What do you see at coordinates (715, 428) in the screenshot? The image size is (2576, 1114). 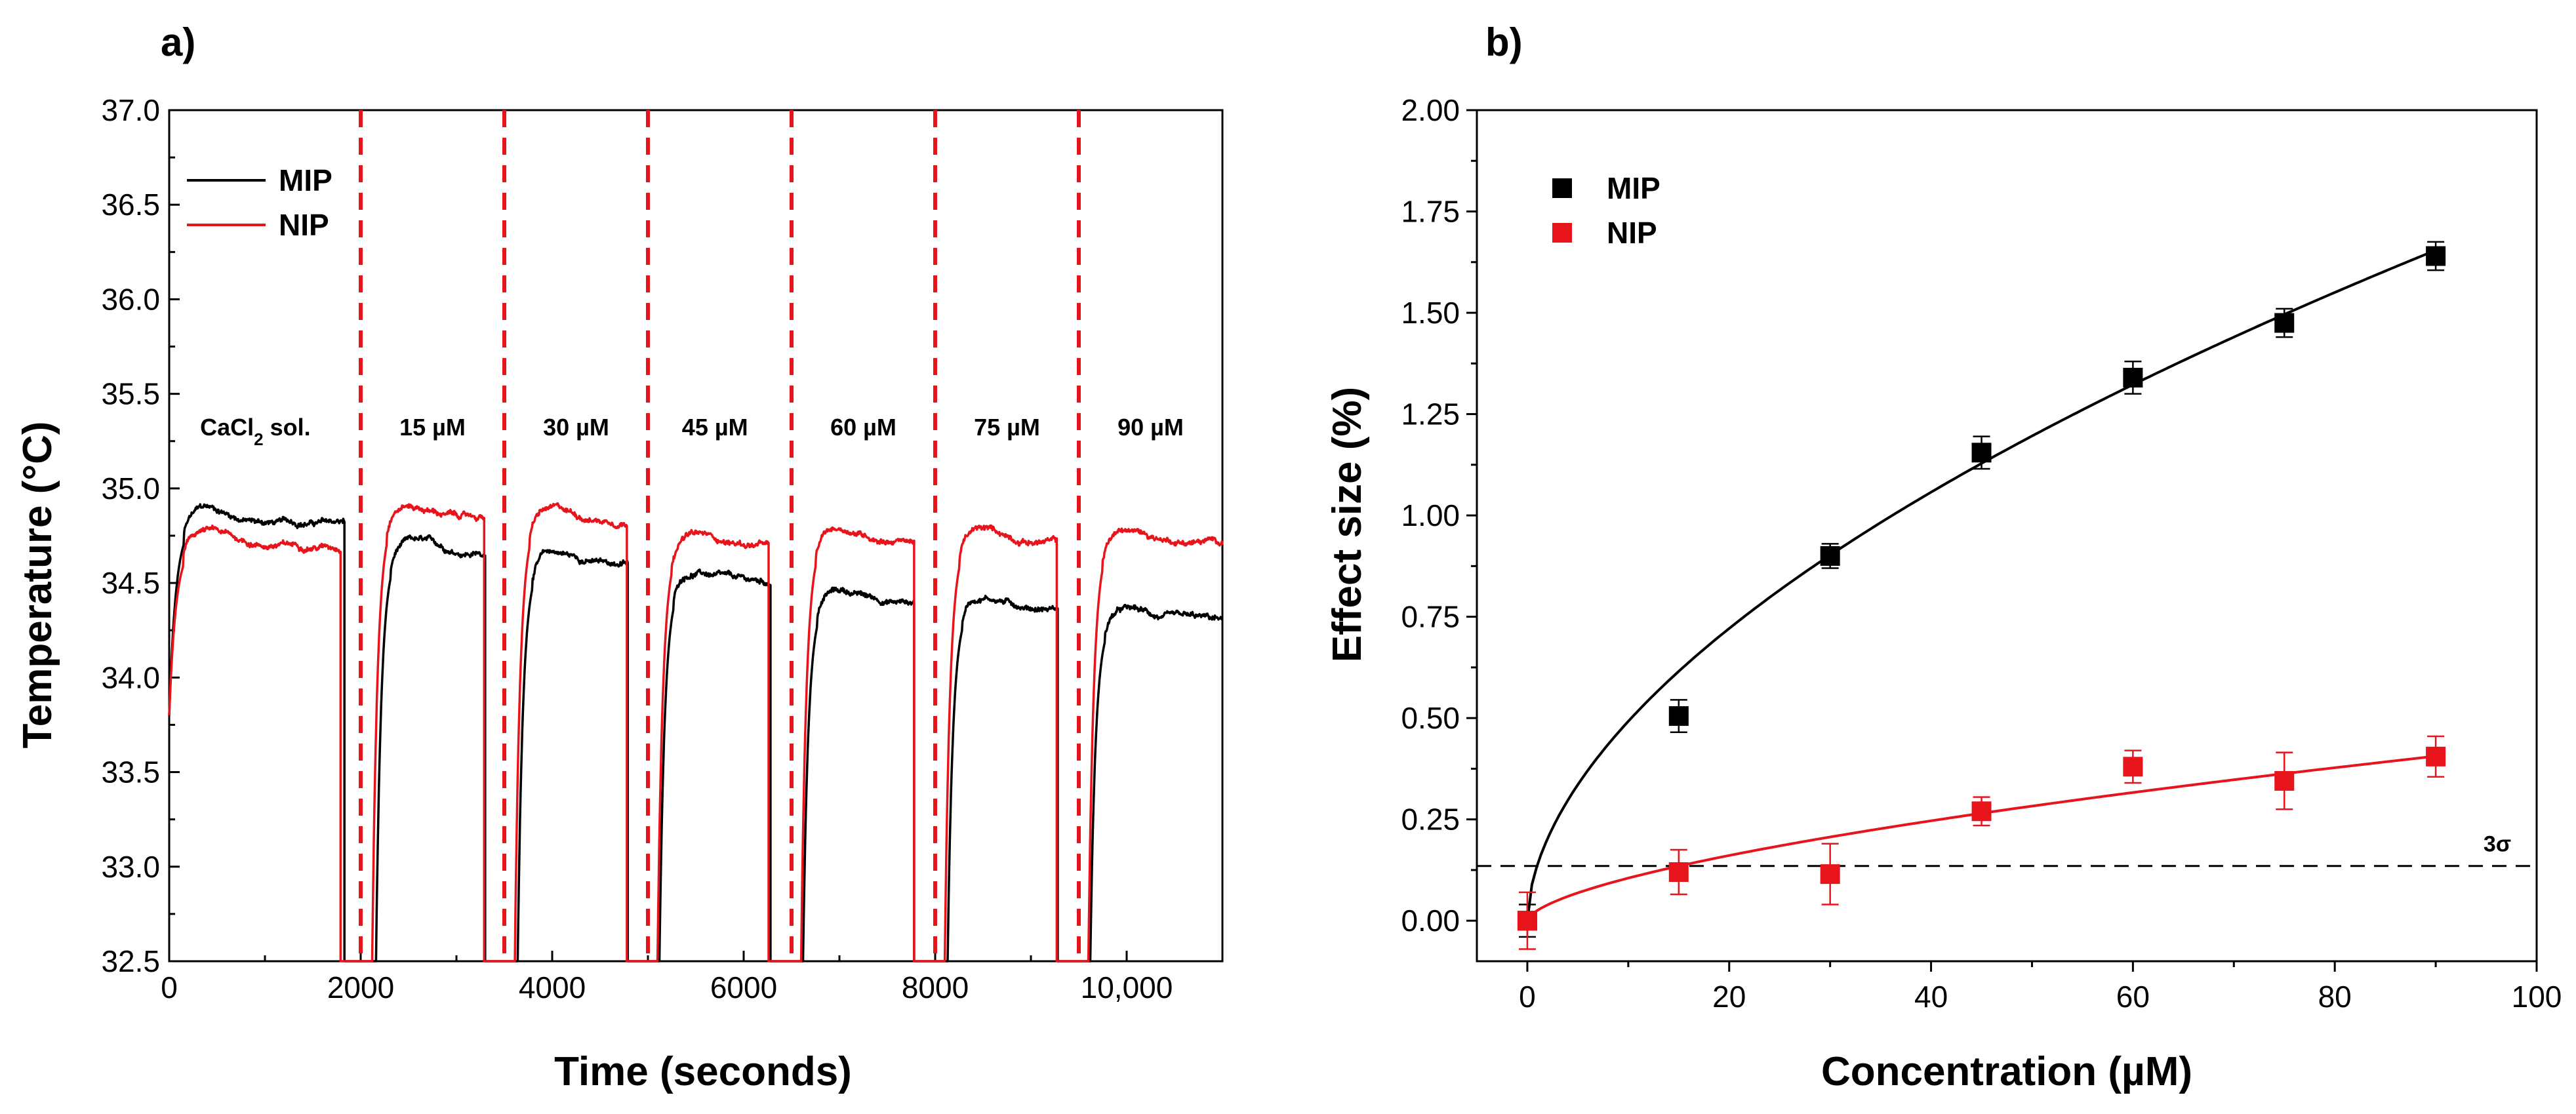 I see `segment-label: 45 µM` at bounding box center [715, 428].